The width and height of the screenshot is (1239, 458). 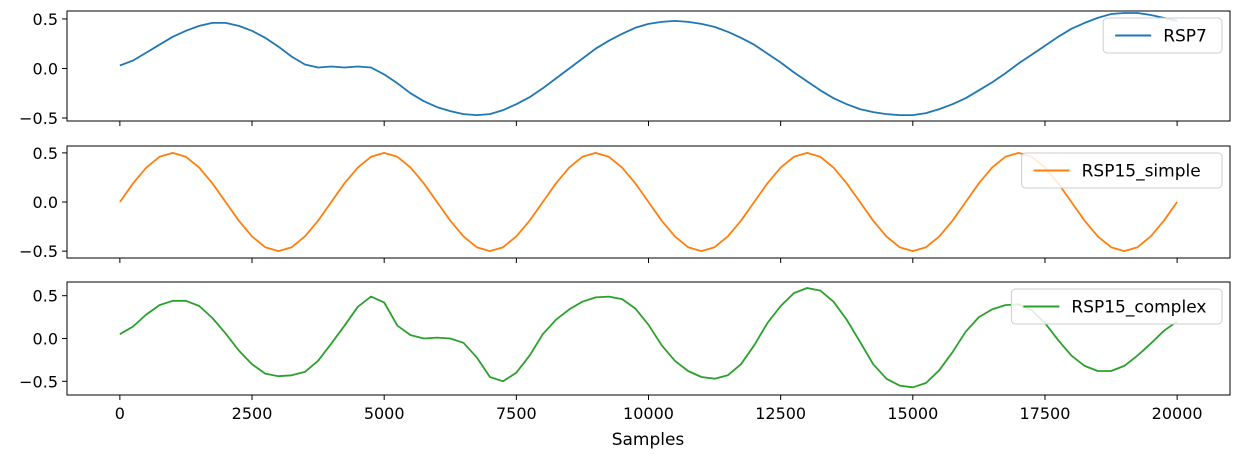 I want to click on x-tick-label: 2500, so click(x=252, y=413).